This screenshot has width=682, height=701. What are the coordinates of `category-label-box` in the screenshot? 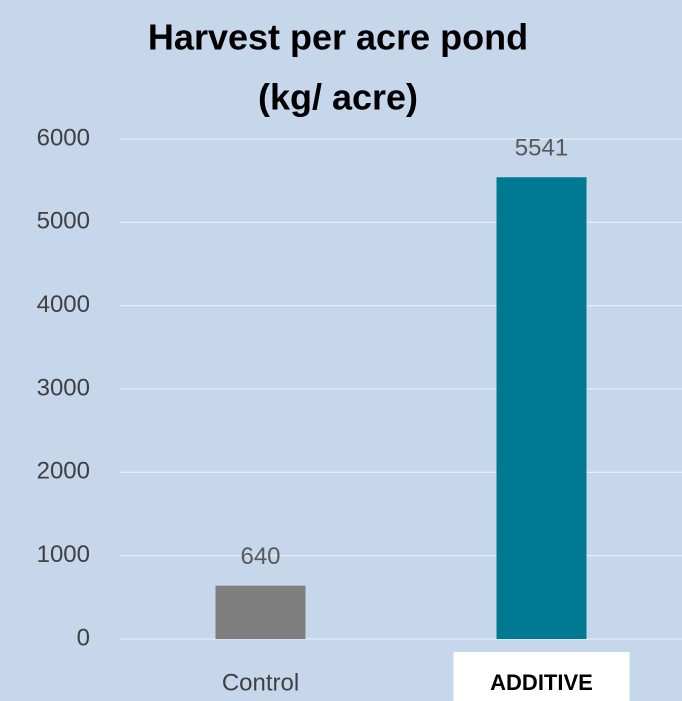 It's located at (541, 676).